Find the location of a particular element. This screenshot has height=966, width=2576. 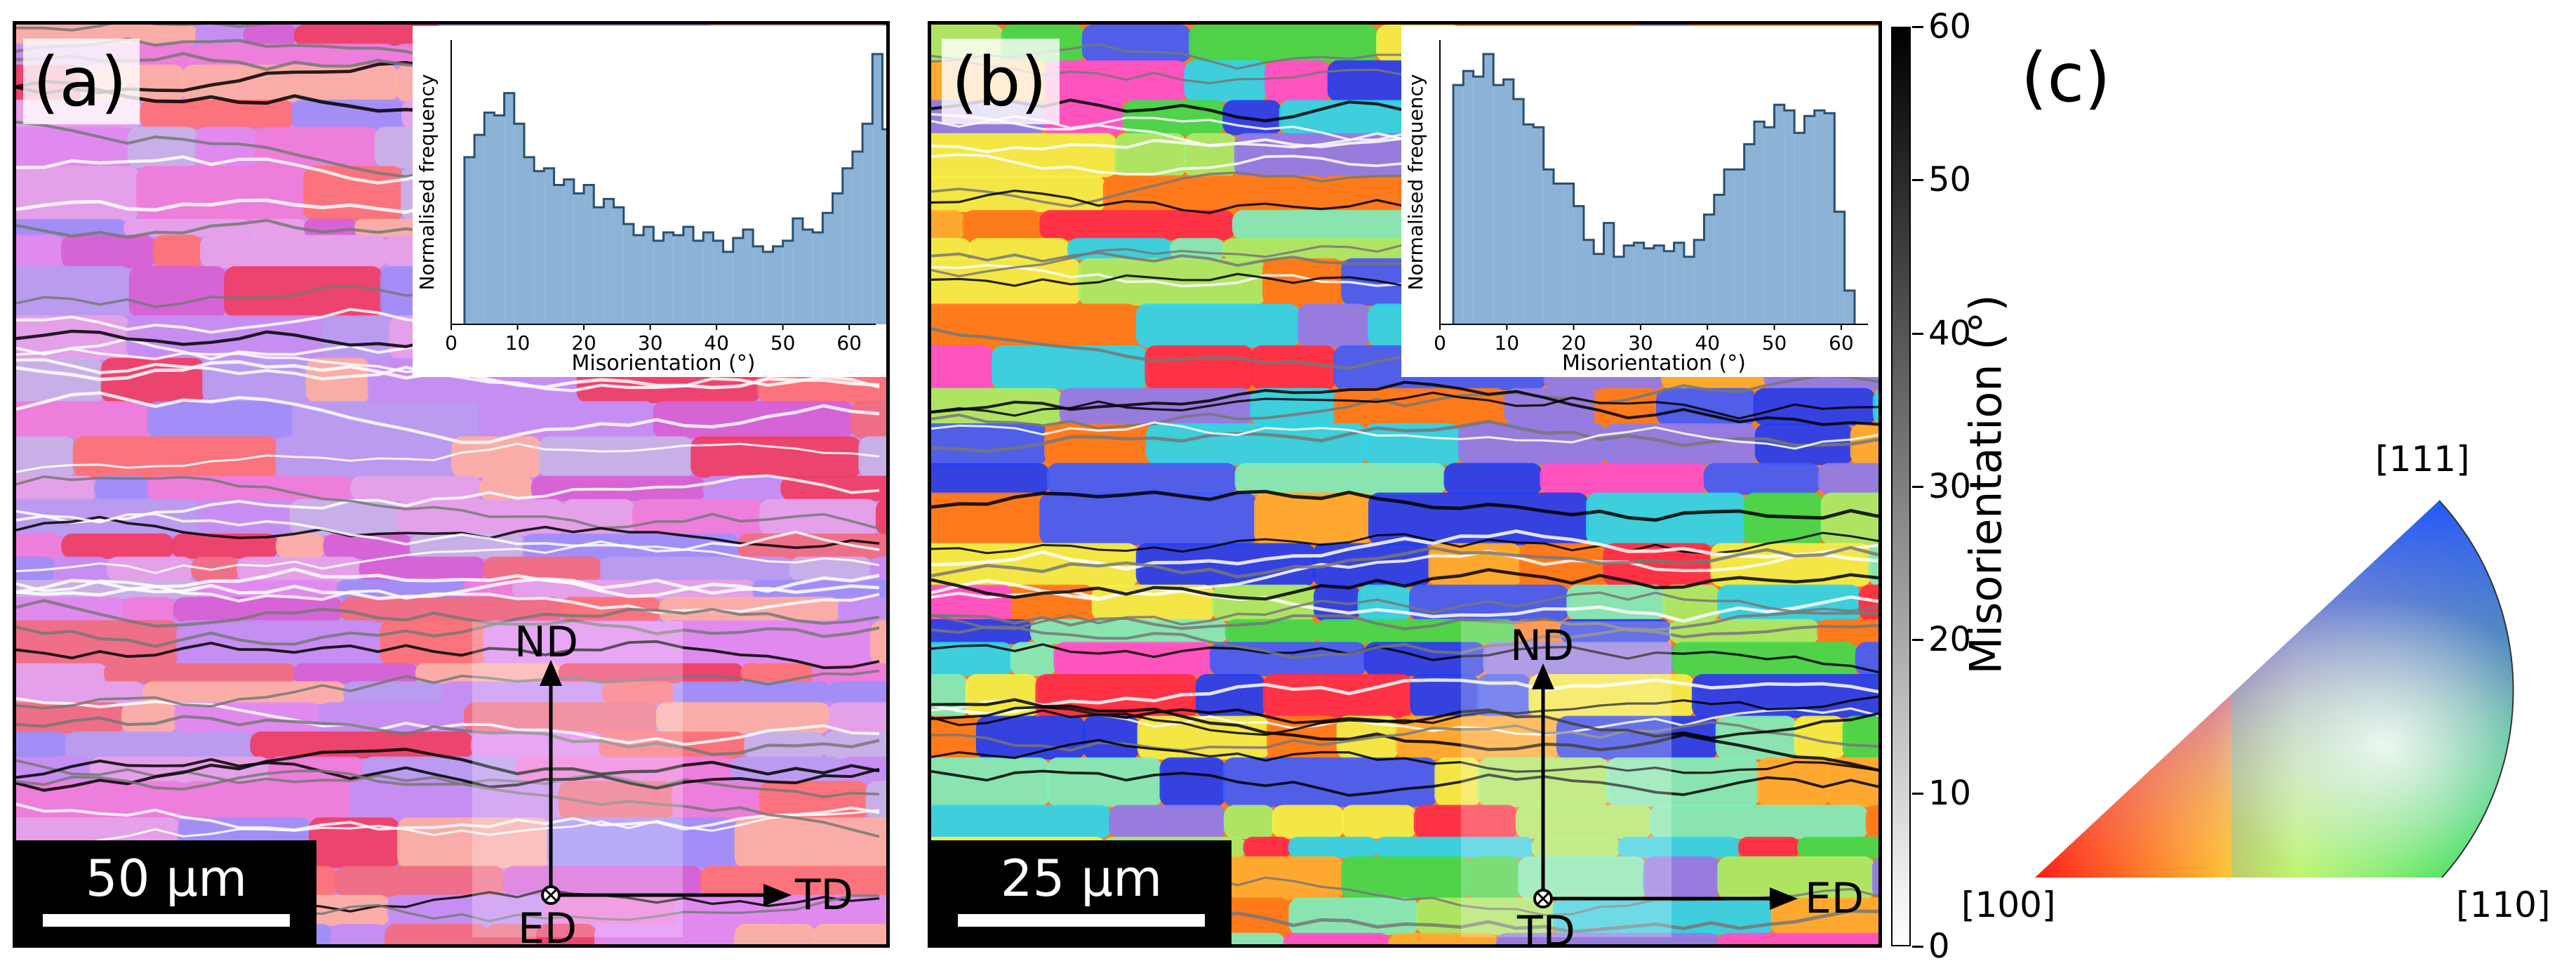

colorbar-tick-label: 50 is located at coordinates (1950, 180).